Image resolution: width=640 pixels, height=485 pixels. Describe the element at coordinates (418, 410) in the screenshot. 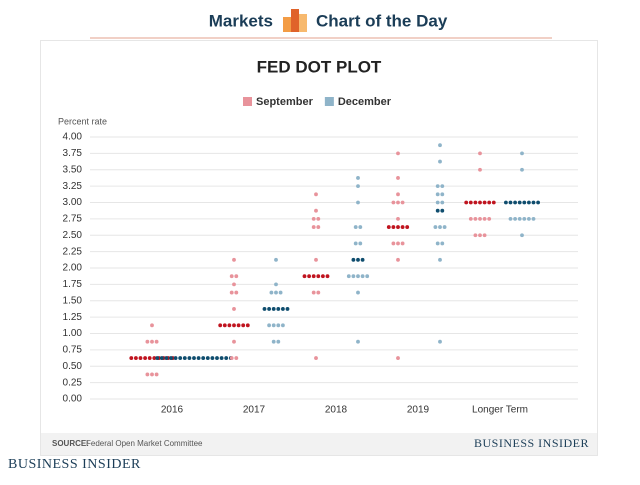

I see `x-tick-label: 2019` at that location.